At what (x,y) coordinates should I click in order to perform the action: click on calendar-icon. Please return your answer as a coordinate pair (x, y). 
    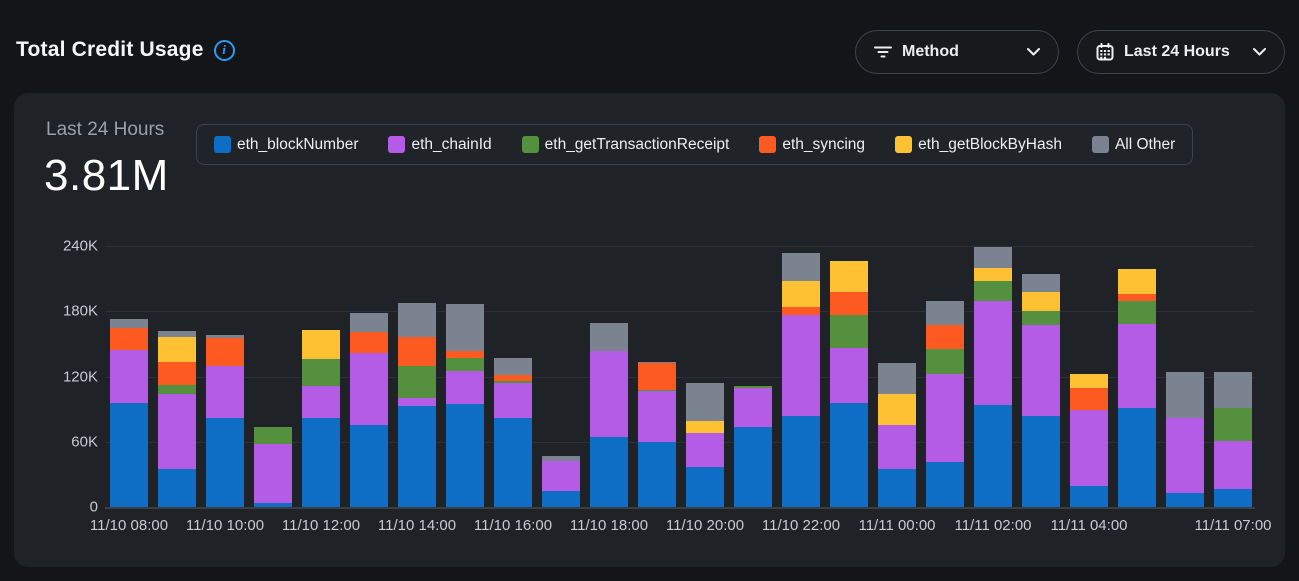
    Looking at the image, I should click on (1105, 52).